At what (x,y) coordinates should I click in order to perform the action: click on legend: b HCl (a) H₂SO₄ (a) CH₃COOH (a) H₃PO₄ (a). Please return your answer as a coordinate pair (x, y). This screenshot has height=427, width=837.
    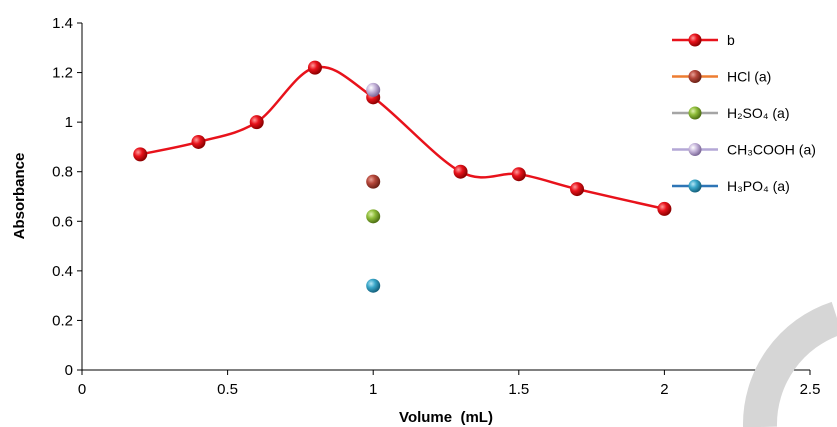
    Looking at the image, I should click on (744, 113).